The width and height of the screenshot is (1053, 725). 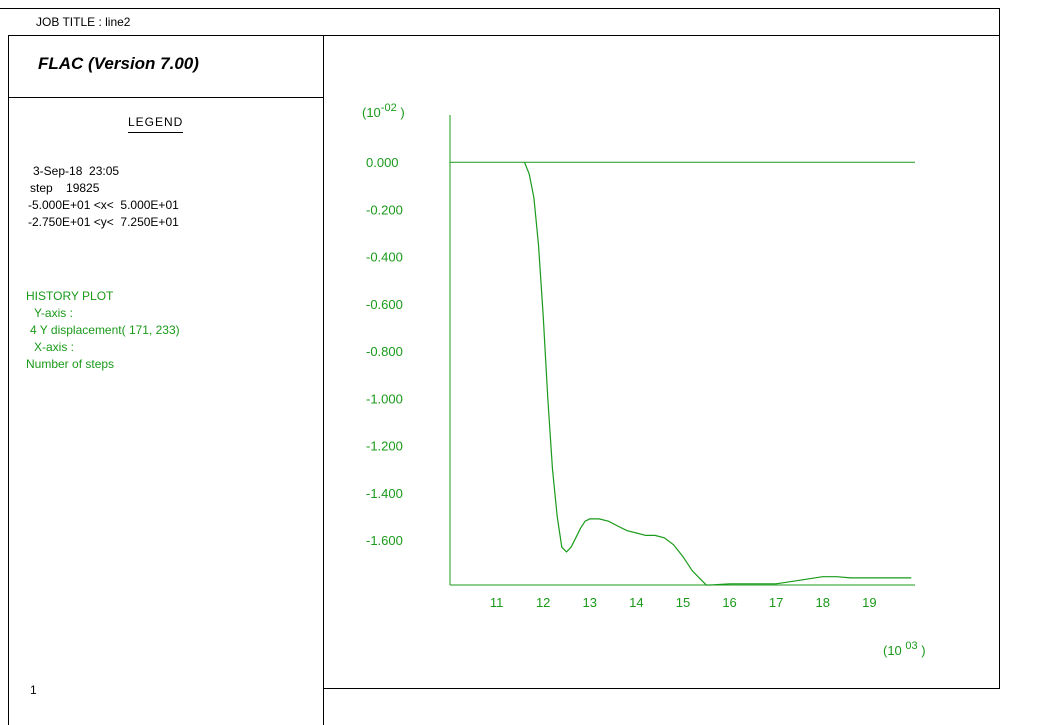 I want to click on y-tick-label: -1.000, so click(x=384, y=398).